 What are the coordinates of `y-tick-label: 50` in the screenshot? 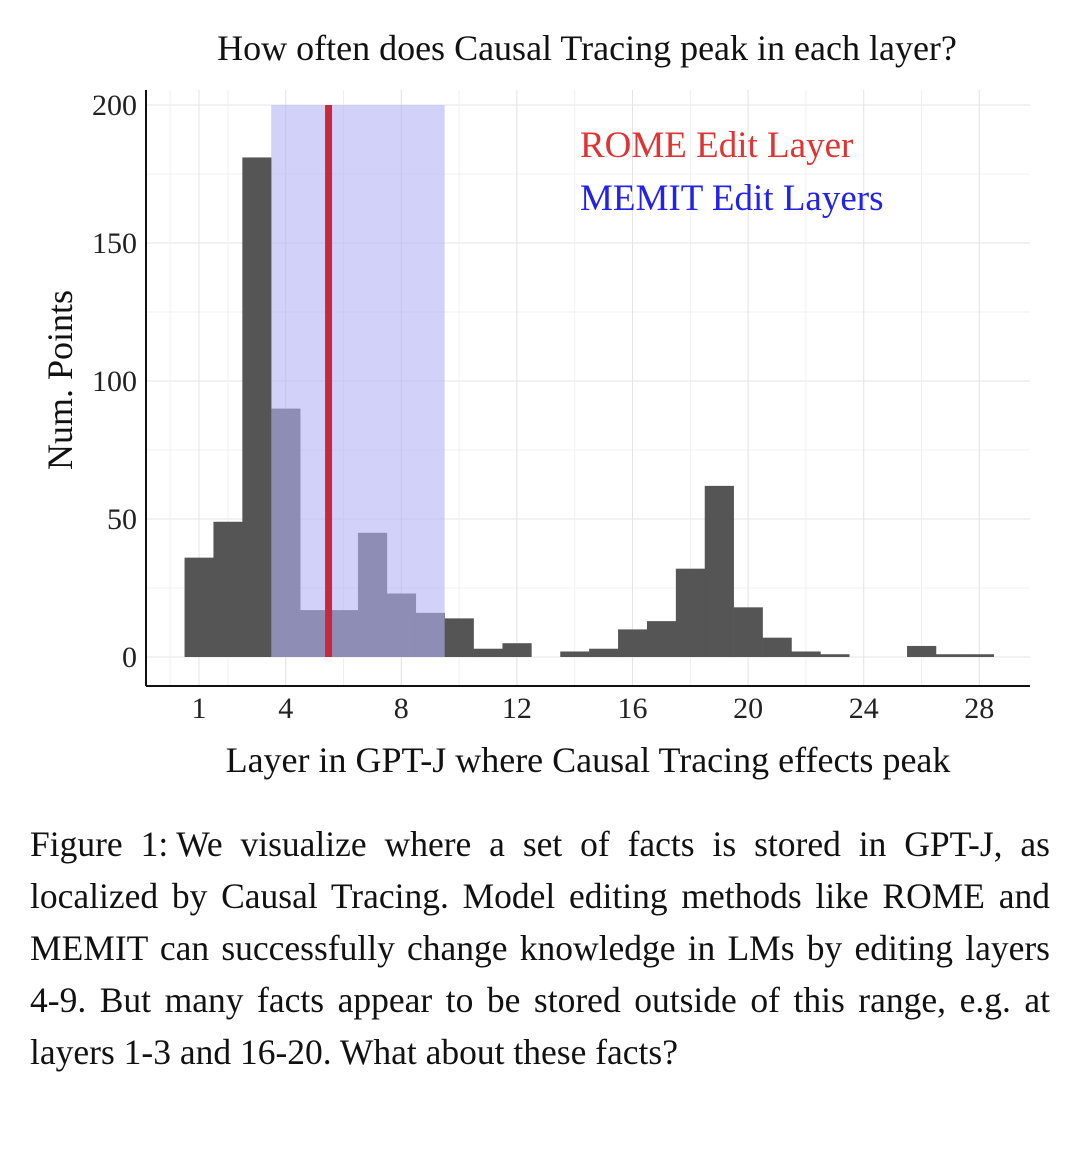 It's located at (122, 519).